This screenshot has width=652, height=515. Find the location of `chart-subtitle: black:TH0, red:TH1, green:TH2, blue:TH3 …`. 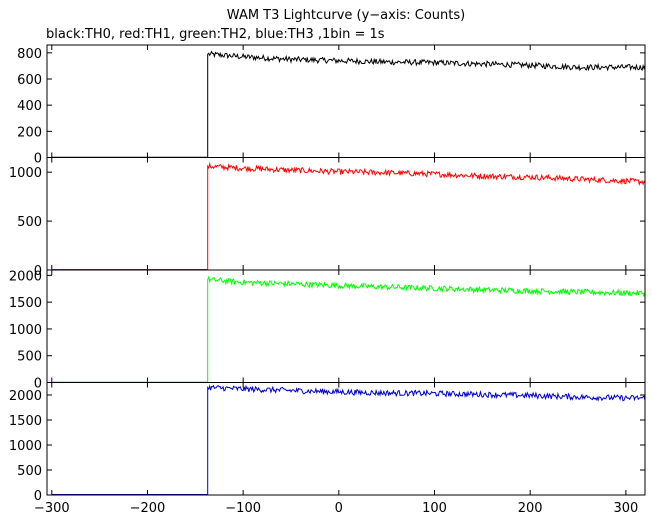

chart-subtitle: black:TH0, red:TH1, green:TH2, blue:TH3 … is located at coordinates (215, 34).